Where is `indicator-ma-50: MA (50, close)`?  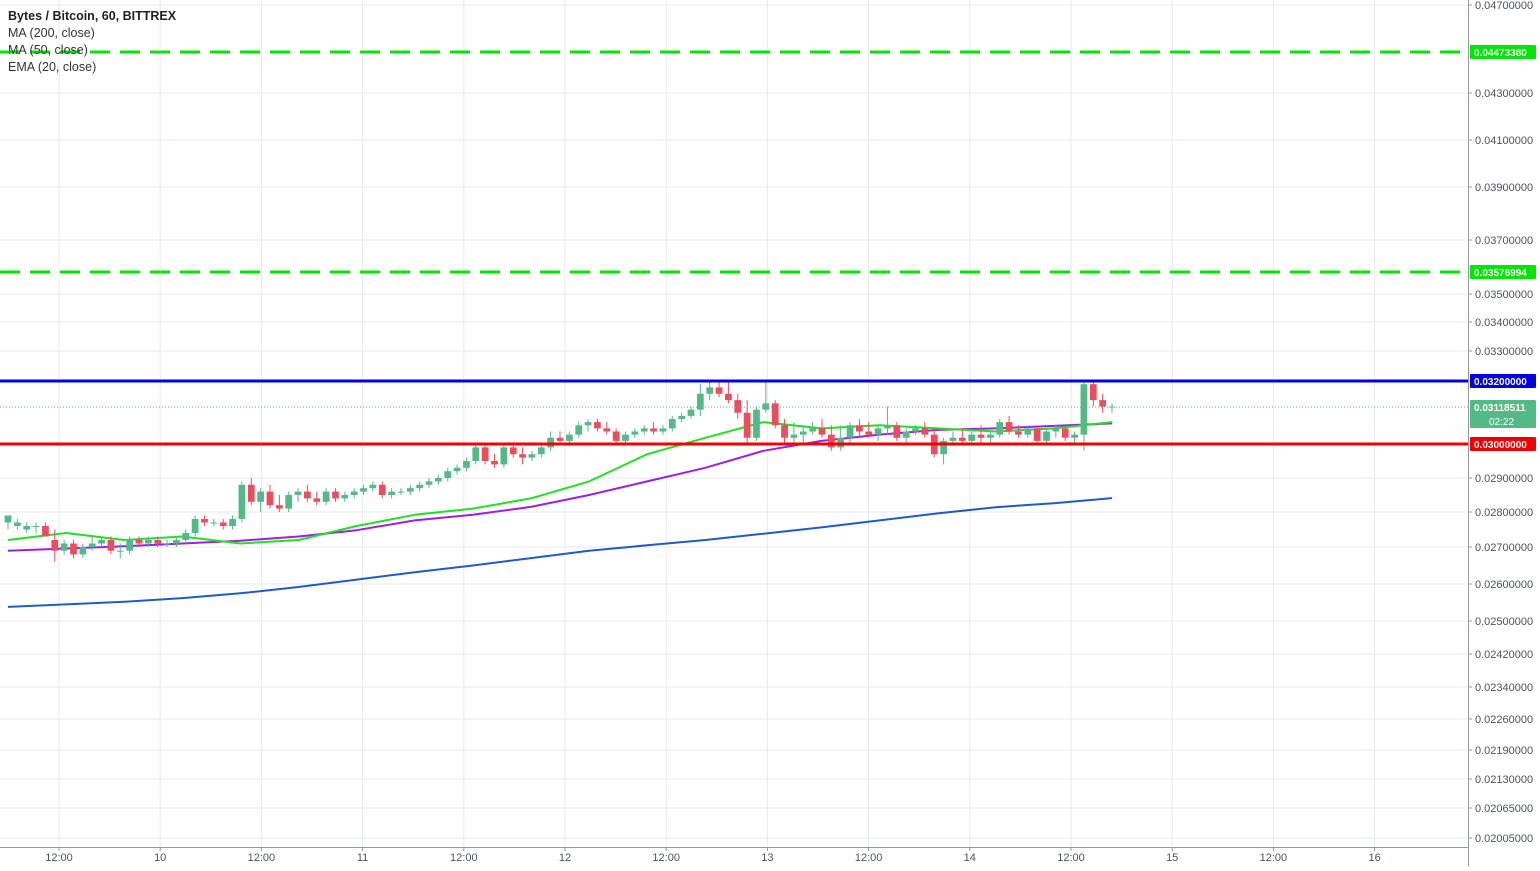
indicator-ma-50: MA (50, close) is located at coordinates (48, 50).